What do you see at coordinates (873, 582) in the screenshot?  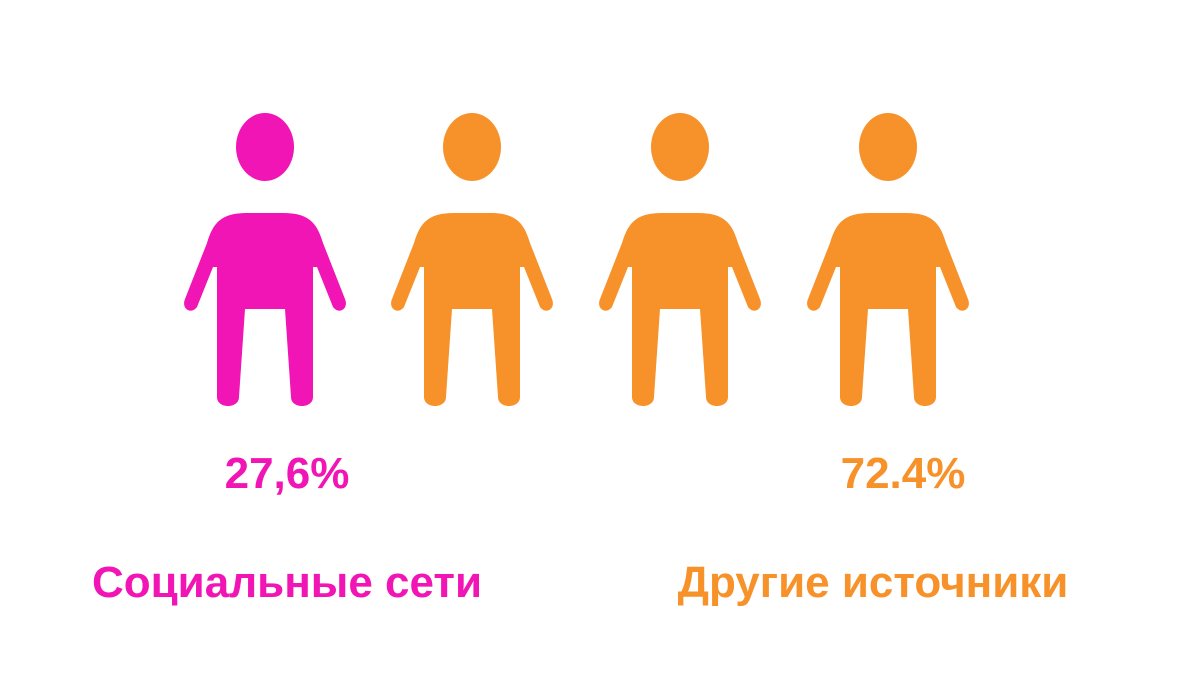 I see `other-label: Другие источники` at bounding box center [873, 582].